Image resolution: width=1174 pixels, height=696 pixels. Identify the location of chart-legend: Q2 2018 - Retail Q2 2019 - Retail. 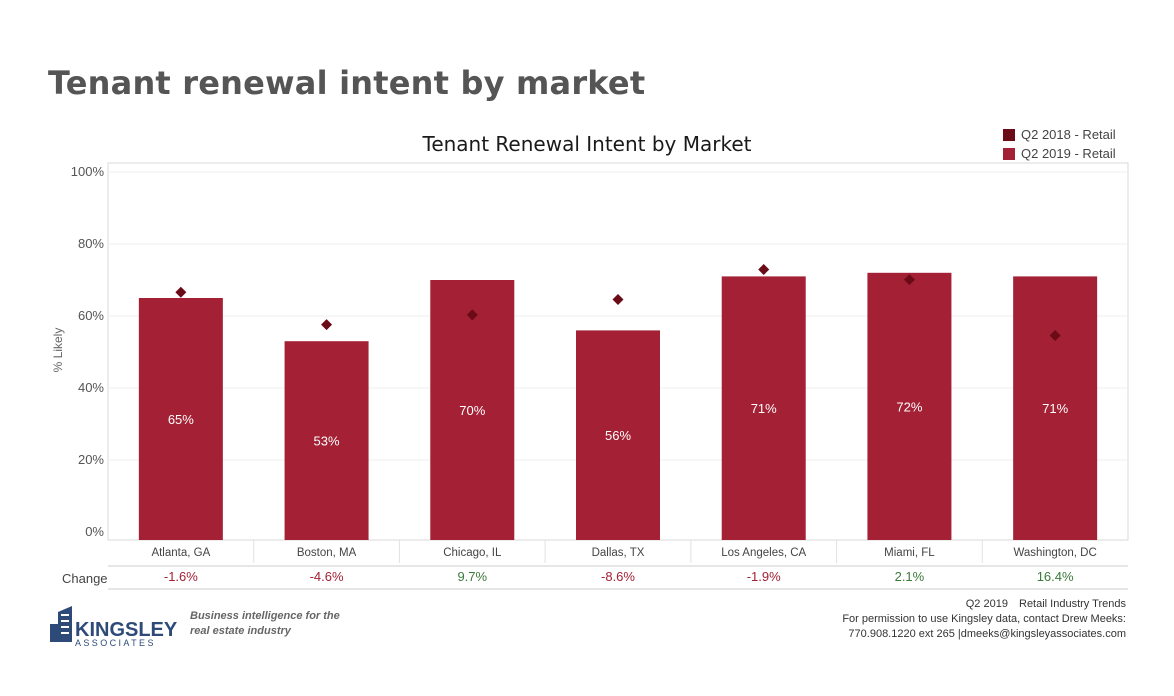
(1059, 144).